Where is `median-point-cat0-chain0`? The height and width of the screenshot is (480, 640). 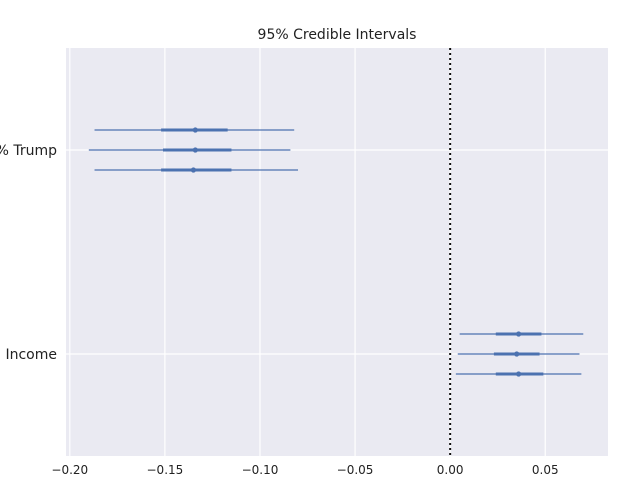 median-point-cat0-chain0 is located at coordinates (195, 130).